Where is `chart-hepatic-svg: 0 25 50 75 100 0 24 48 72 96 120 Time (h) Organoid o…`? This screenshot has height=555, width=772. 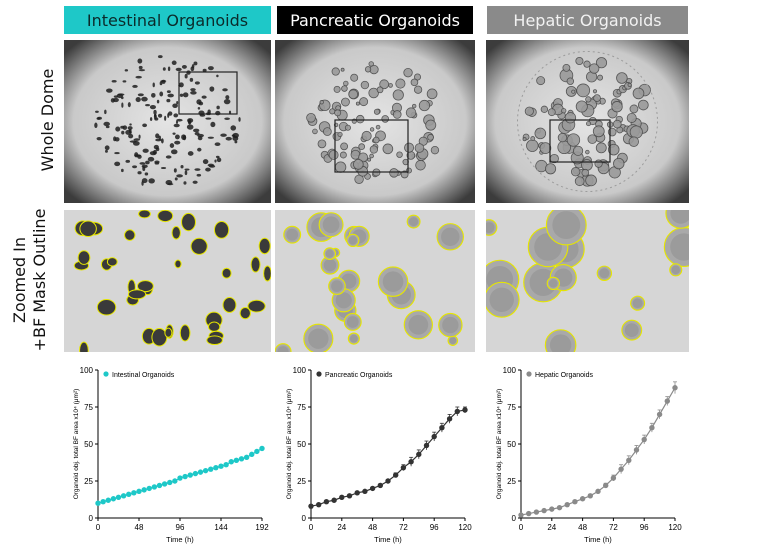 chart-hepatic-svg: 0 25 50 75 100 0 24 48 72 96 120 Time (h) Organoid o… is located at coordinates (589, 455).